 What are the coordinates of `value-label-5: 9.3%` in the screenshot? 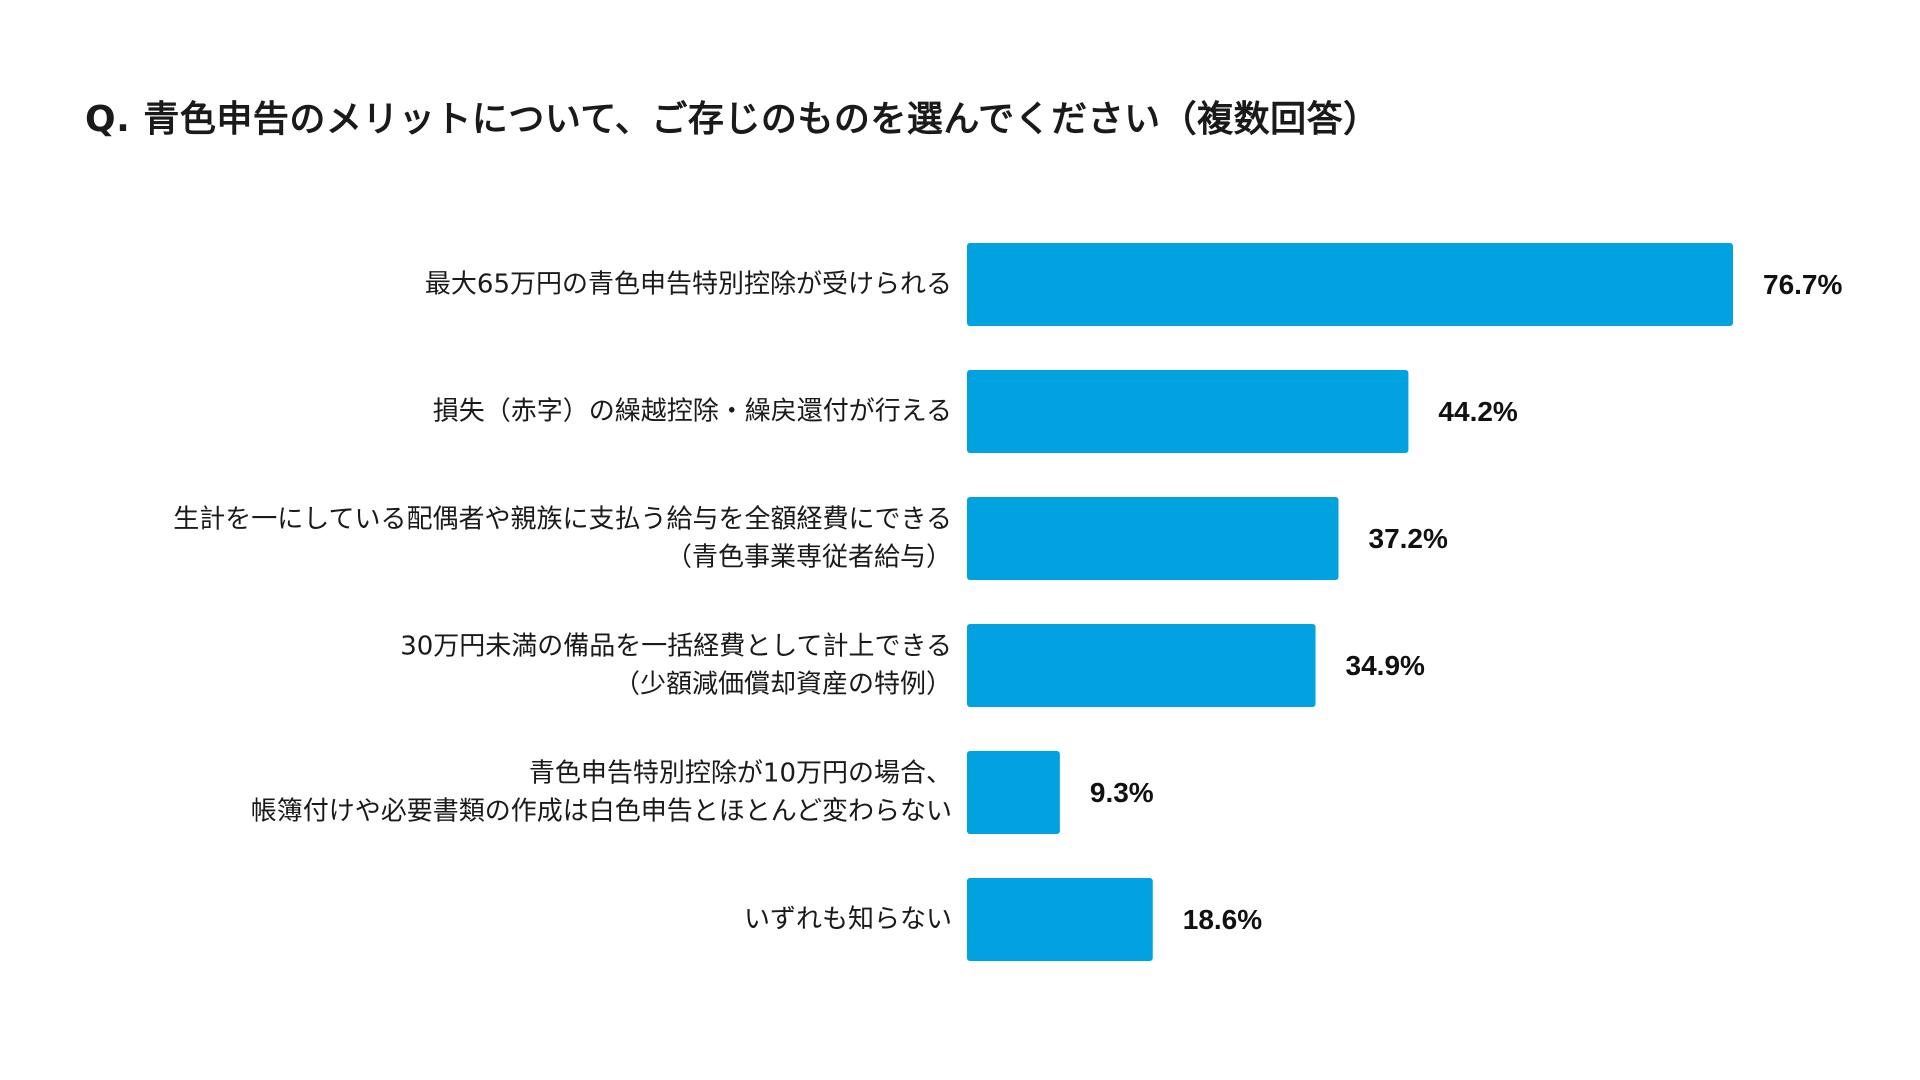 It's located at (1122, 792).